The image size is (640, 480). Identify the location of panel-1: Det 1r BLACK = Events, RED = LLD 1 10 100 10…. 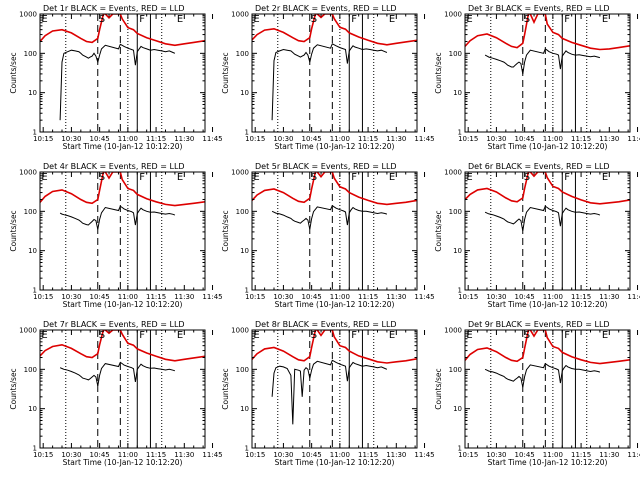
(116, 77).